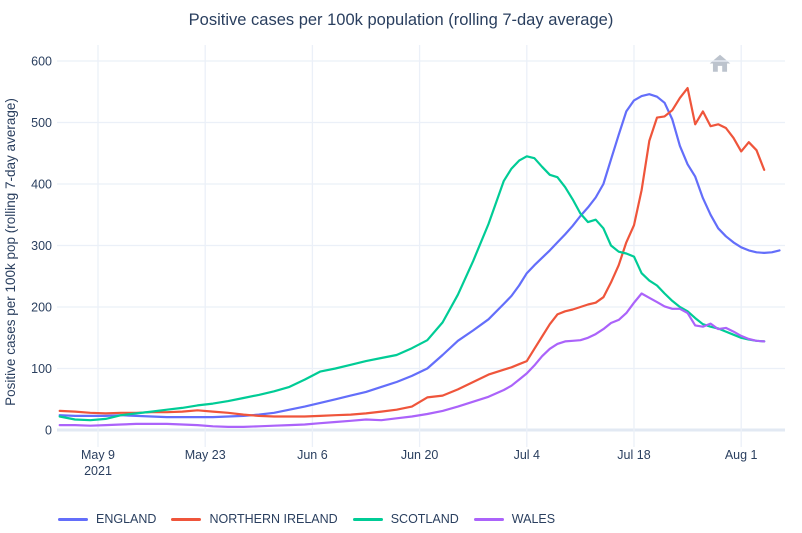 This screenshot has height=533, width=802. I want to click on y-tick-label: 200, so click(41, 308).